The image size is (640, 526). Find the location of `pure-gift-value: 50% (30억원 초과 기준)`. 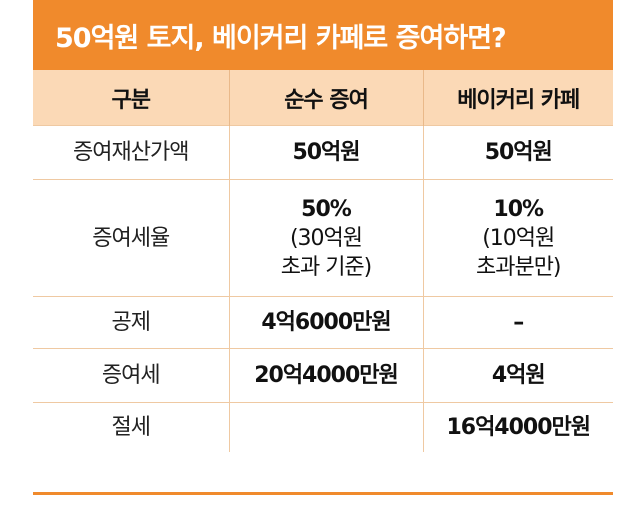

pure-gift-value: 50% (30억원 초과 기준) is located at coordinates (325, 238).